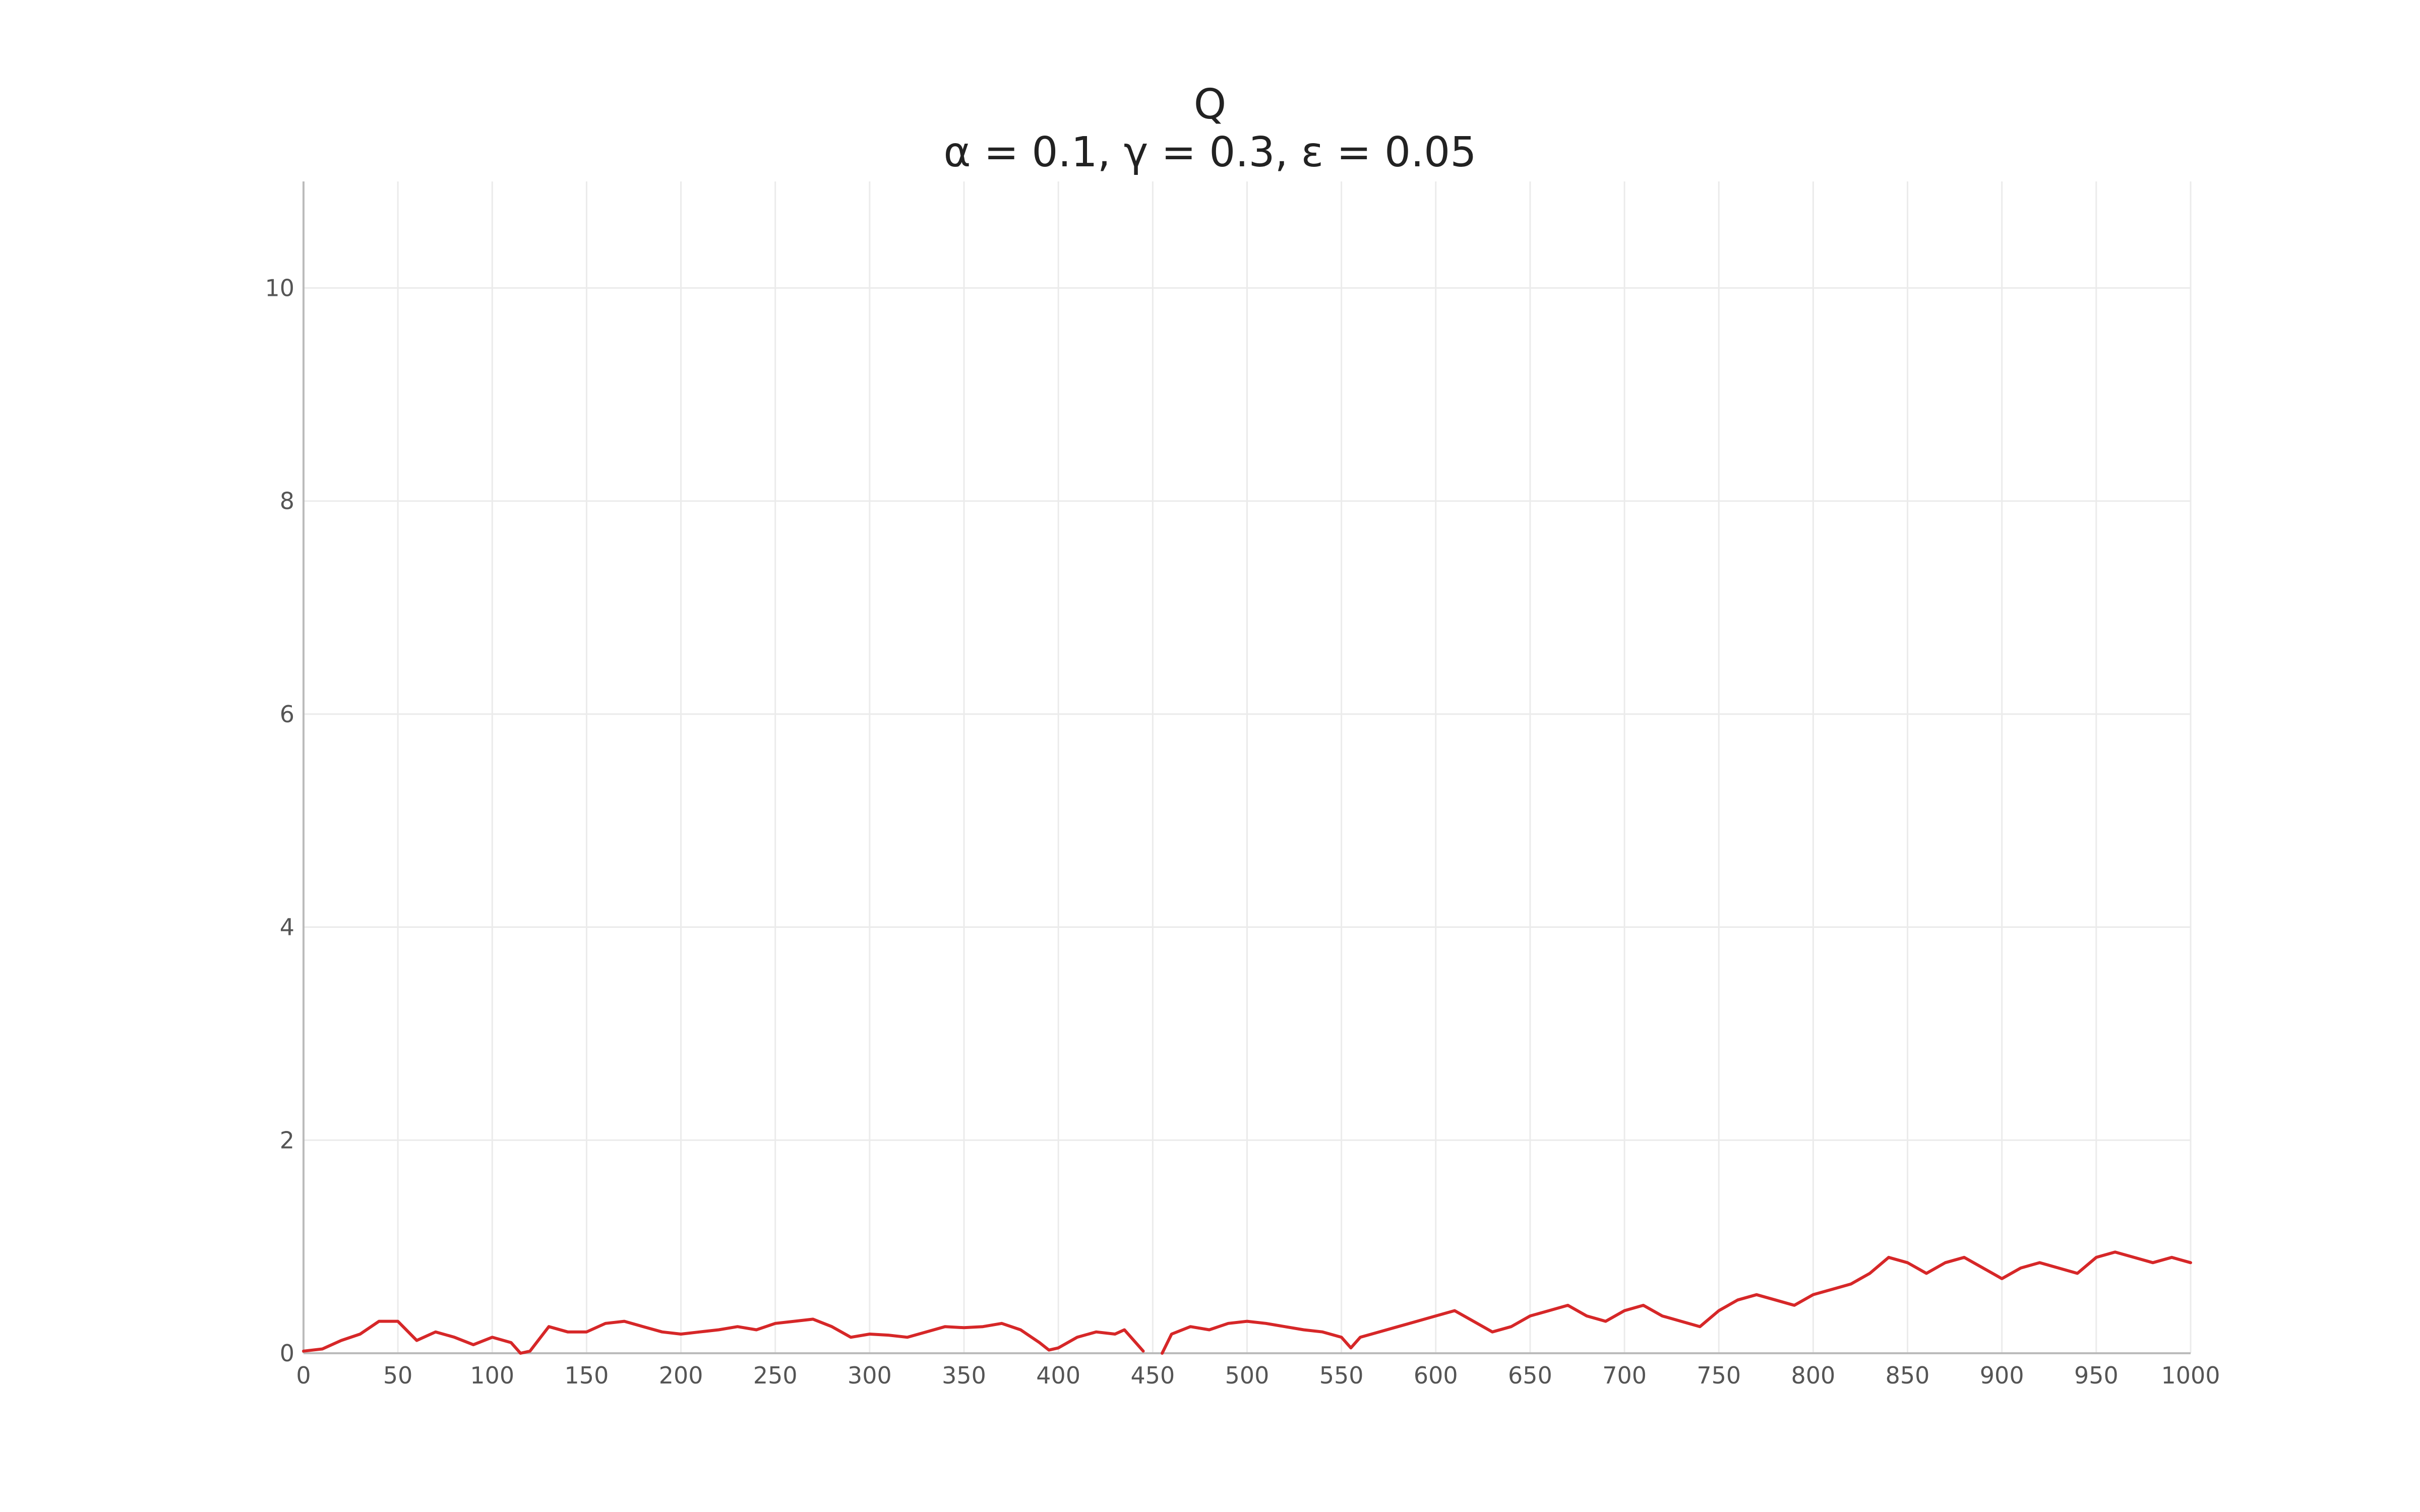 The width and height of the screenshot is (2420, 1512). I want to click on chart-subtitle: α = 0.1, γ = 0.3, ε = 0.05, so click(1210, 152).